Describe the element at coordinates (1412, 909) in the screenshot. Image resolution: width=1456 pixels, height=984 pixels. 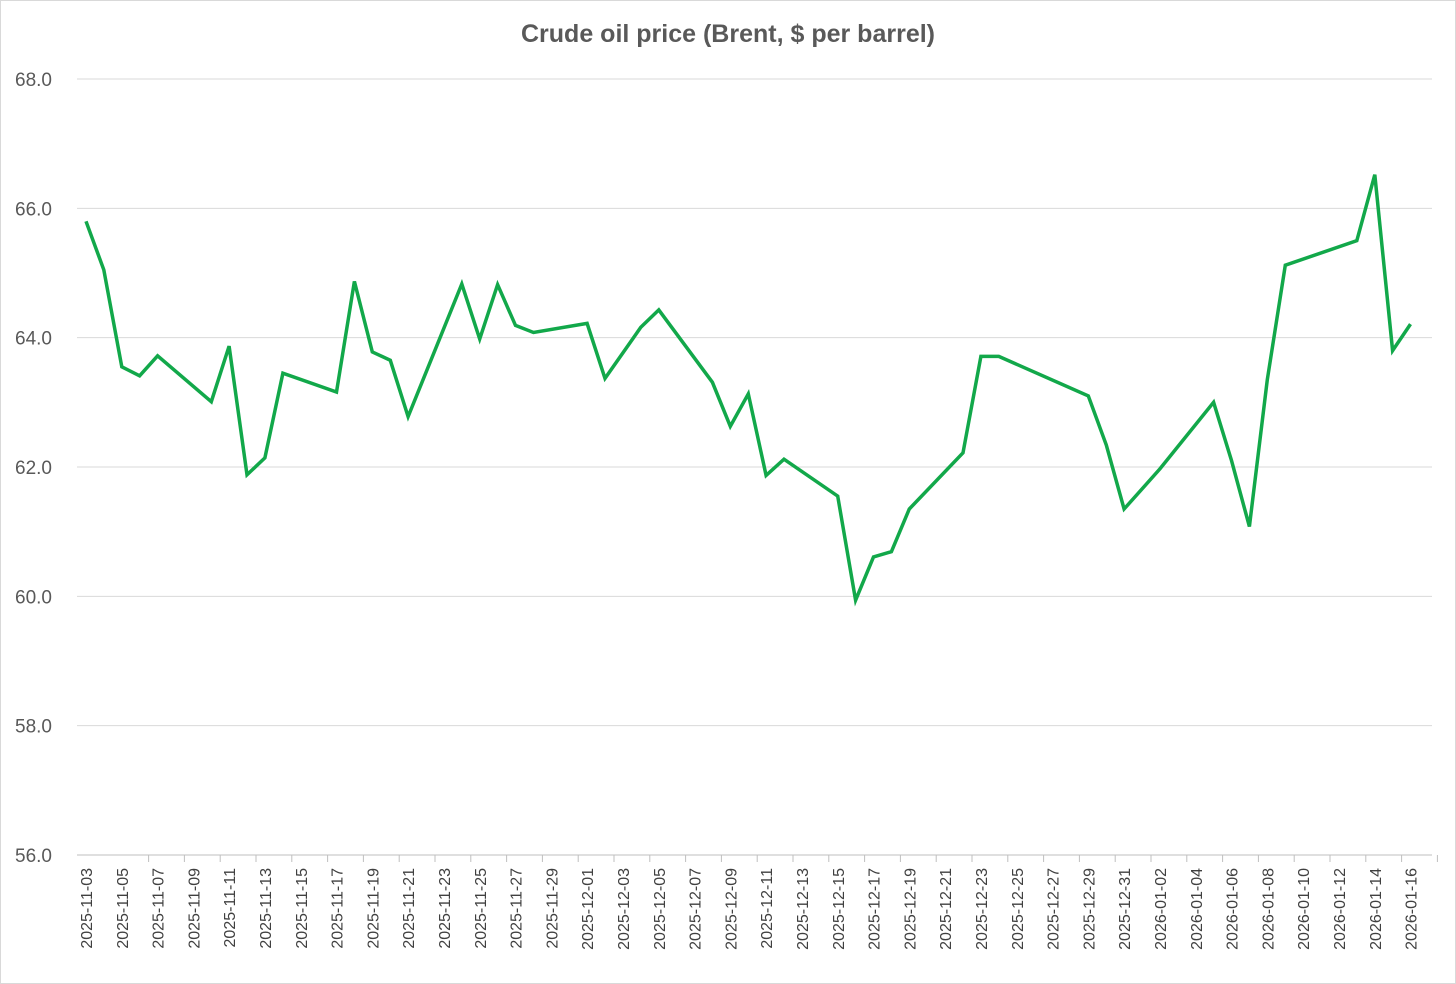
I see `x-tick-label: 2026-01-16` at that location.